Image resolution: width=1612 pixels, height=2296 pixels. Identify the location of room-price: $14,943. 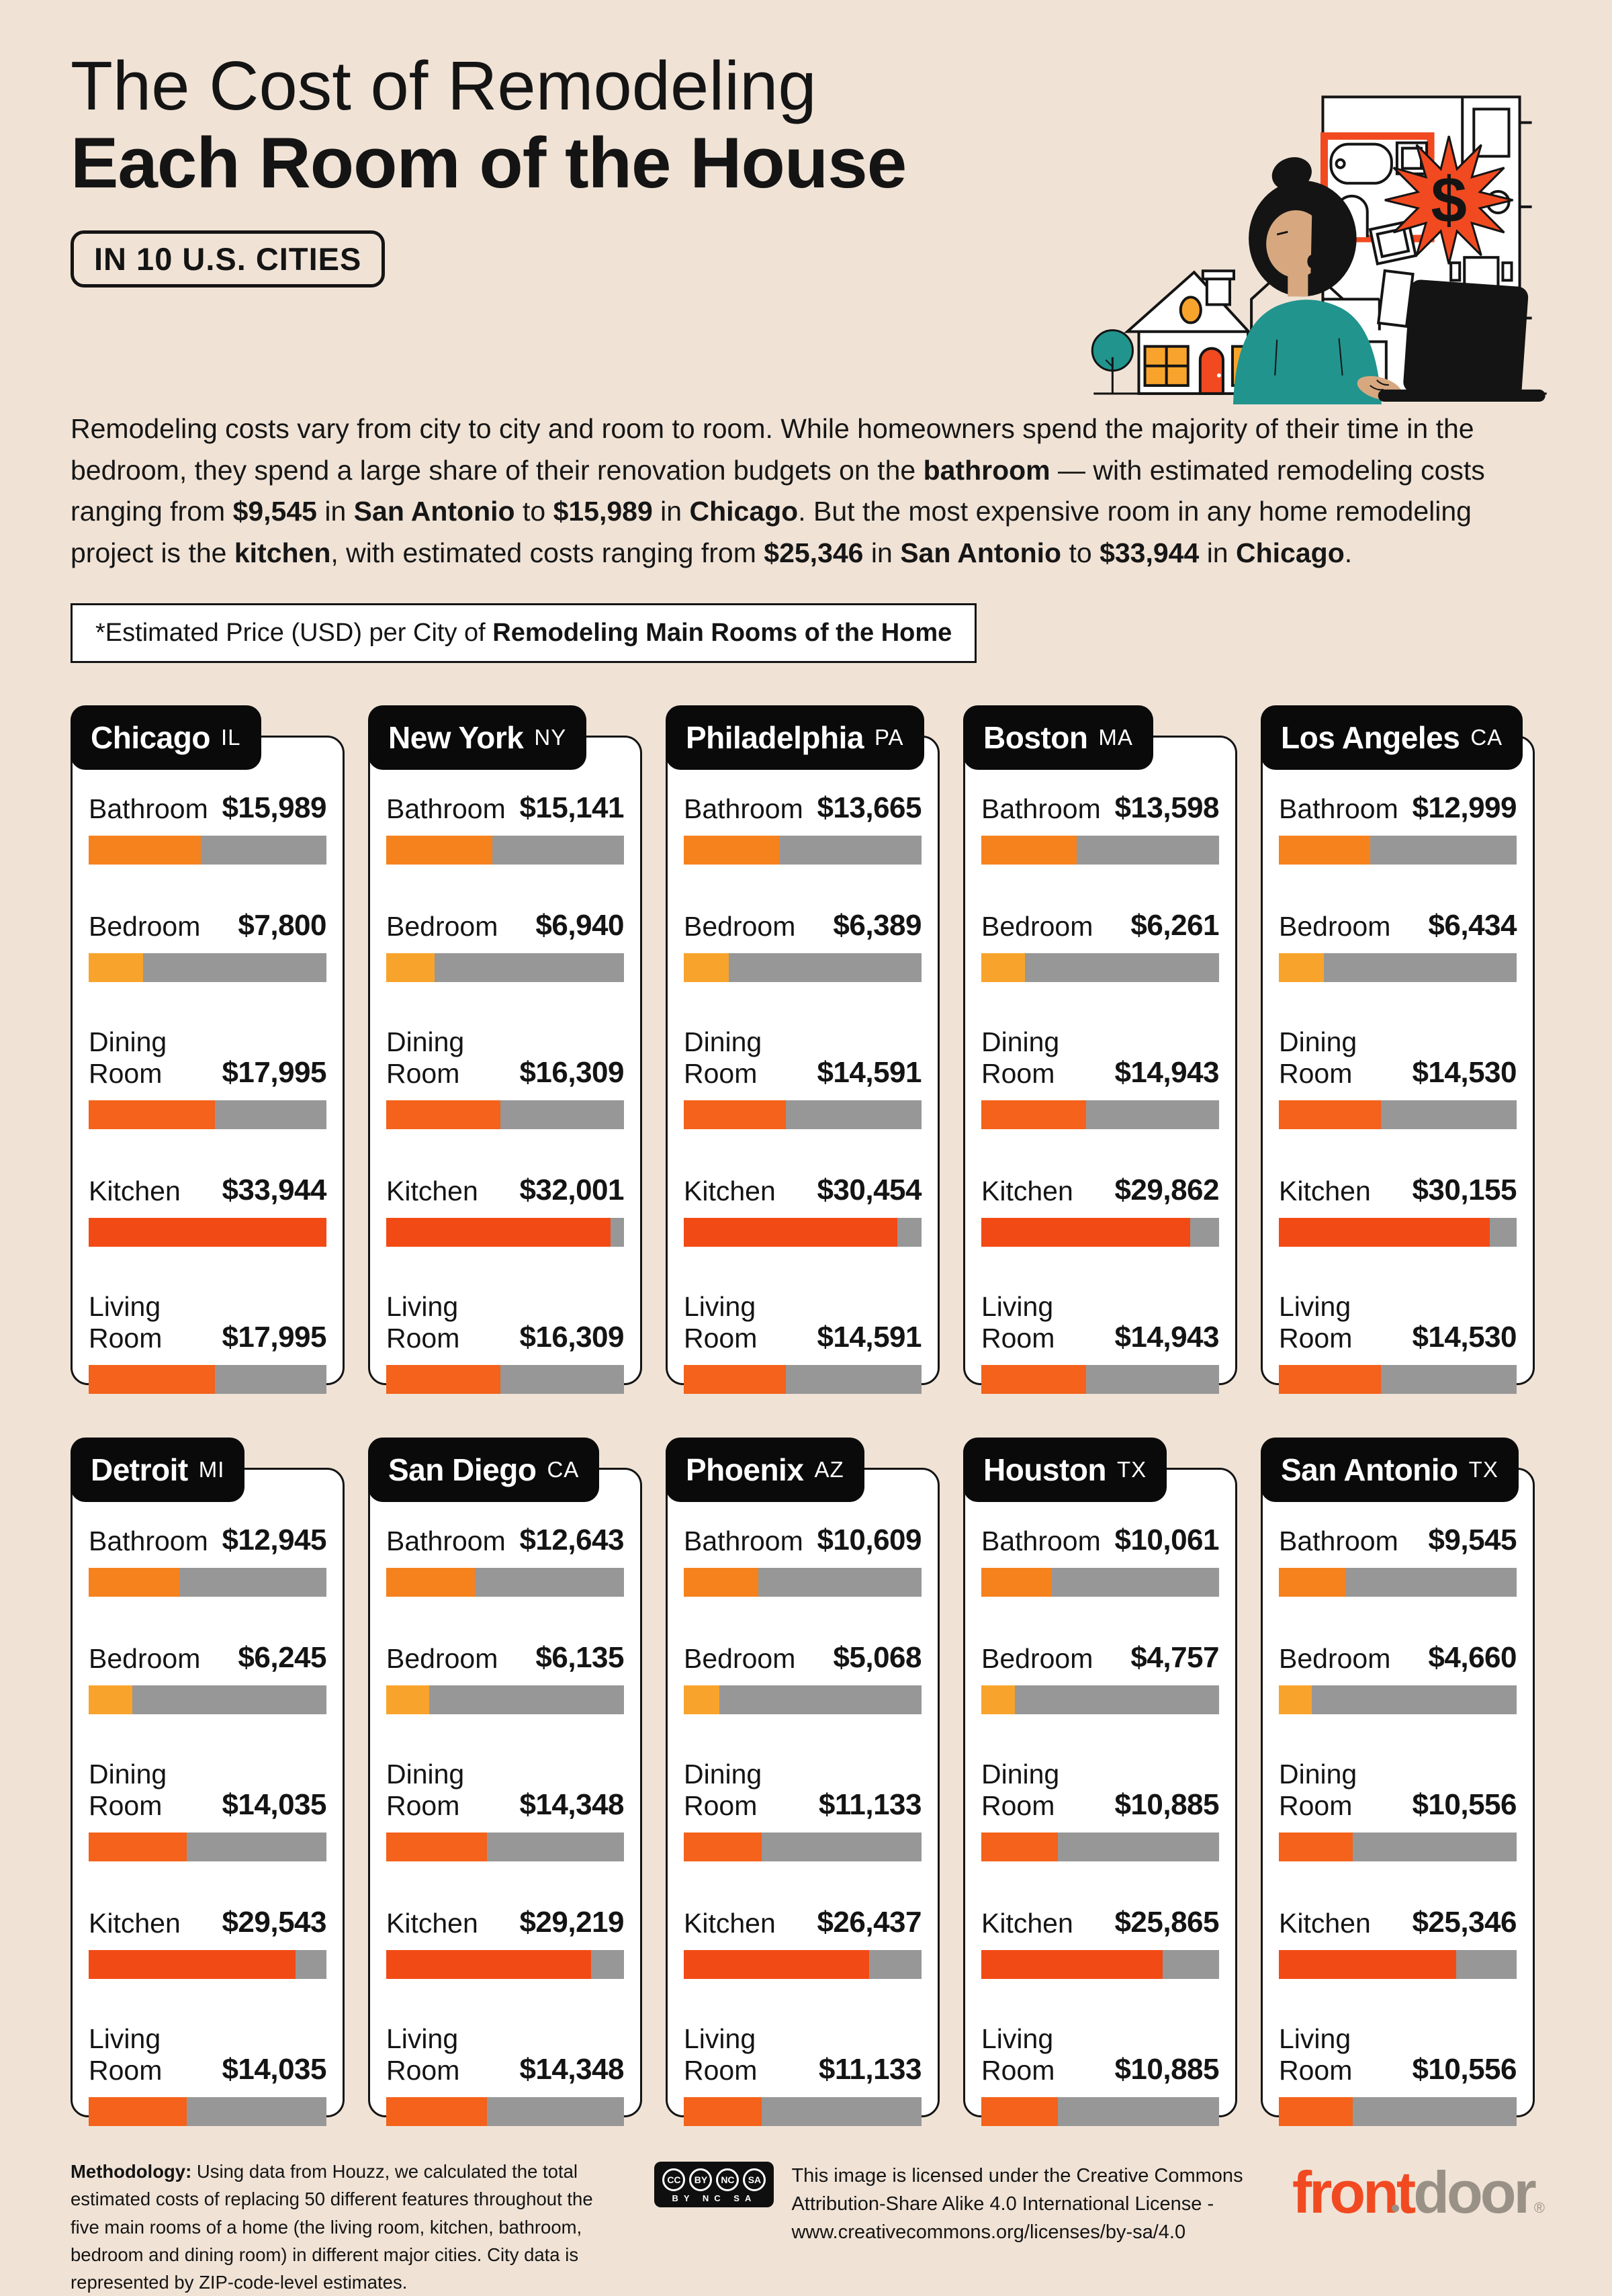
(1166, 1072).